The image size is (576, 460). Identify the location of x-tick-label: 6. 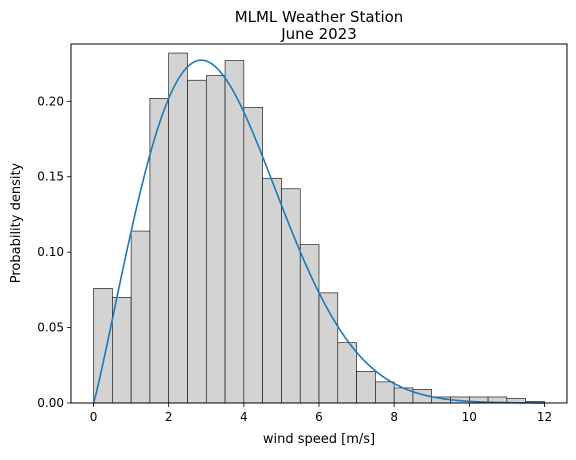
(319, 417).